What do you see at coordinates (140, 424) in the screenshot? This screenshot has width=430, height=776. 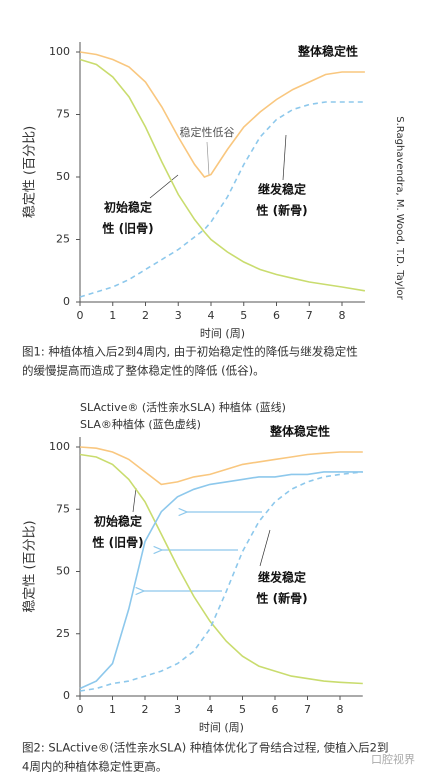 I see `subtitle: SLA®种植体 (蓝色虚线)` at bounding box center [140, 424].